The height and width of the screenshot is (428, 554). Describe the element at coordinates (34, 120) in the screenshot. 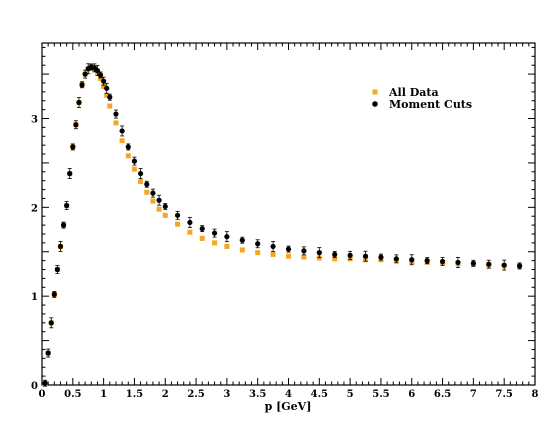

I see `y-tick-label: 3` at that location.